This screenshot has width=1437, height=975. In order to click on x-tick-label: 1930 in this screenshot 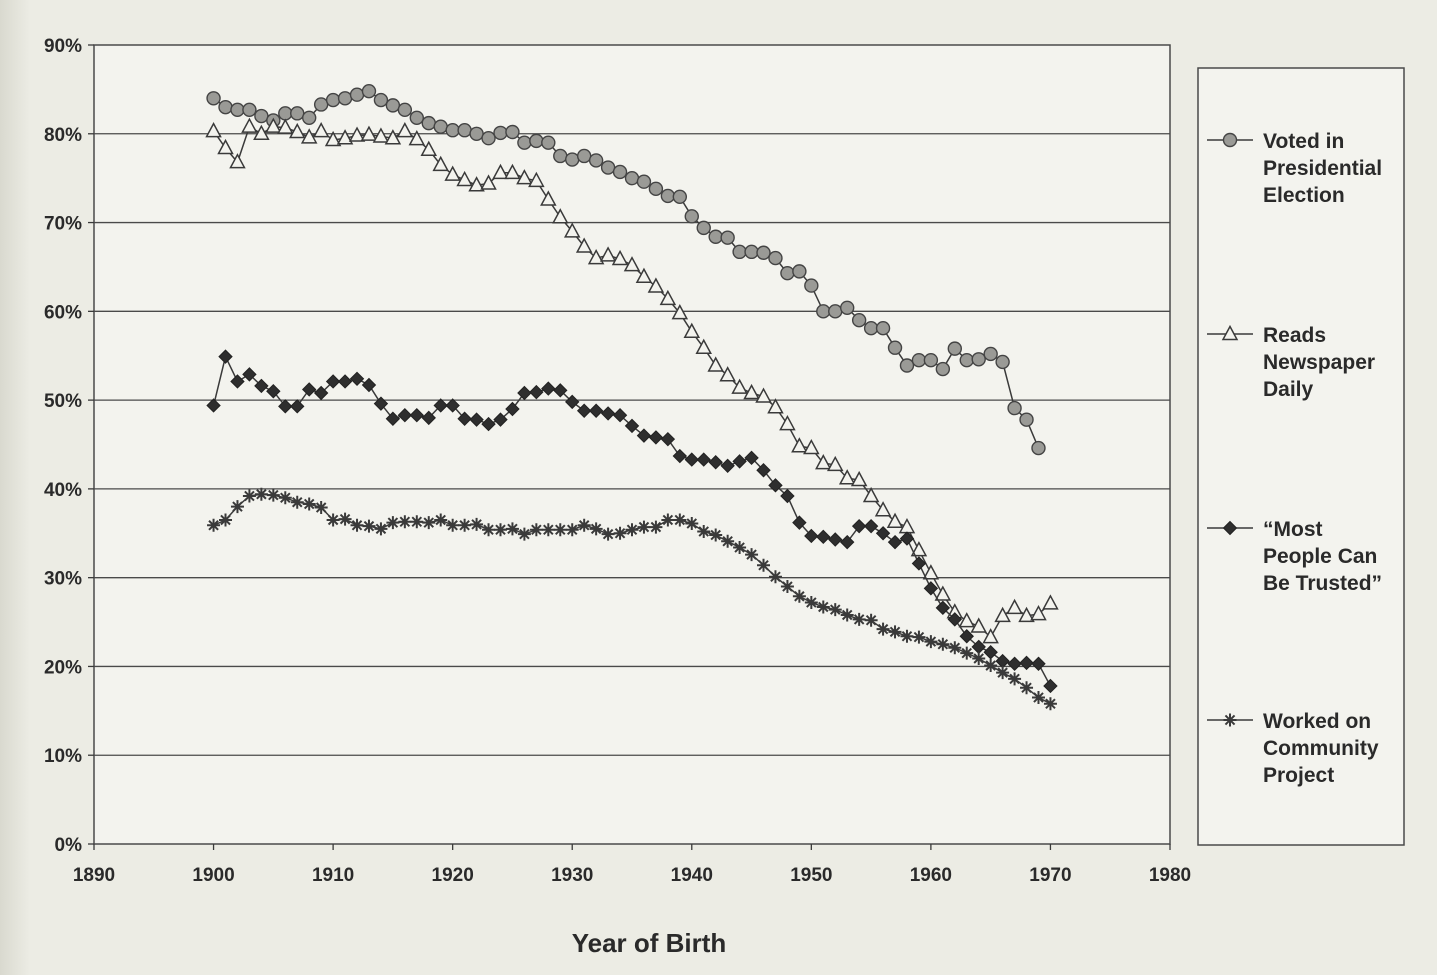, I will do `click(572, 875)`.